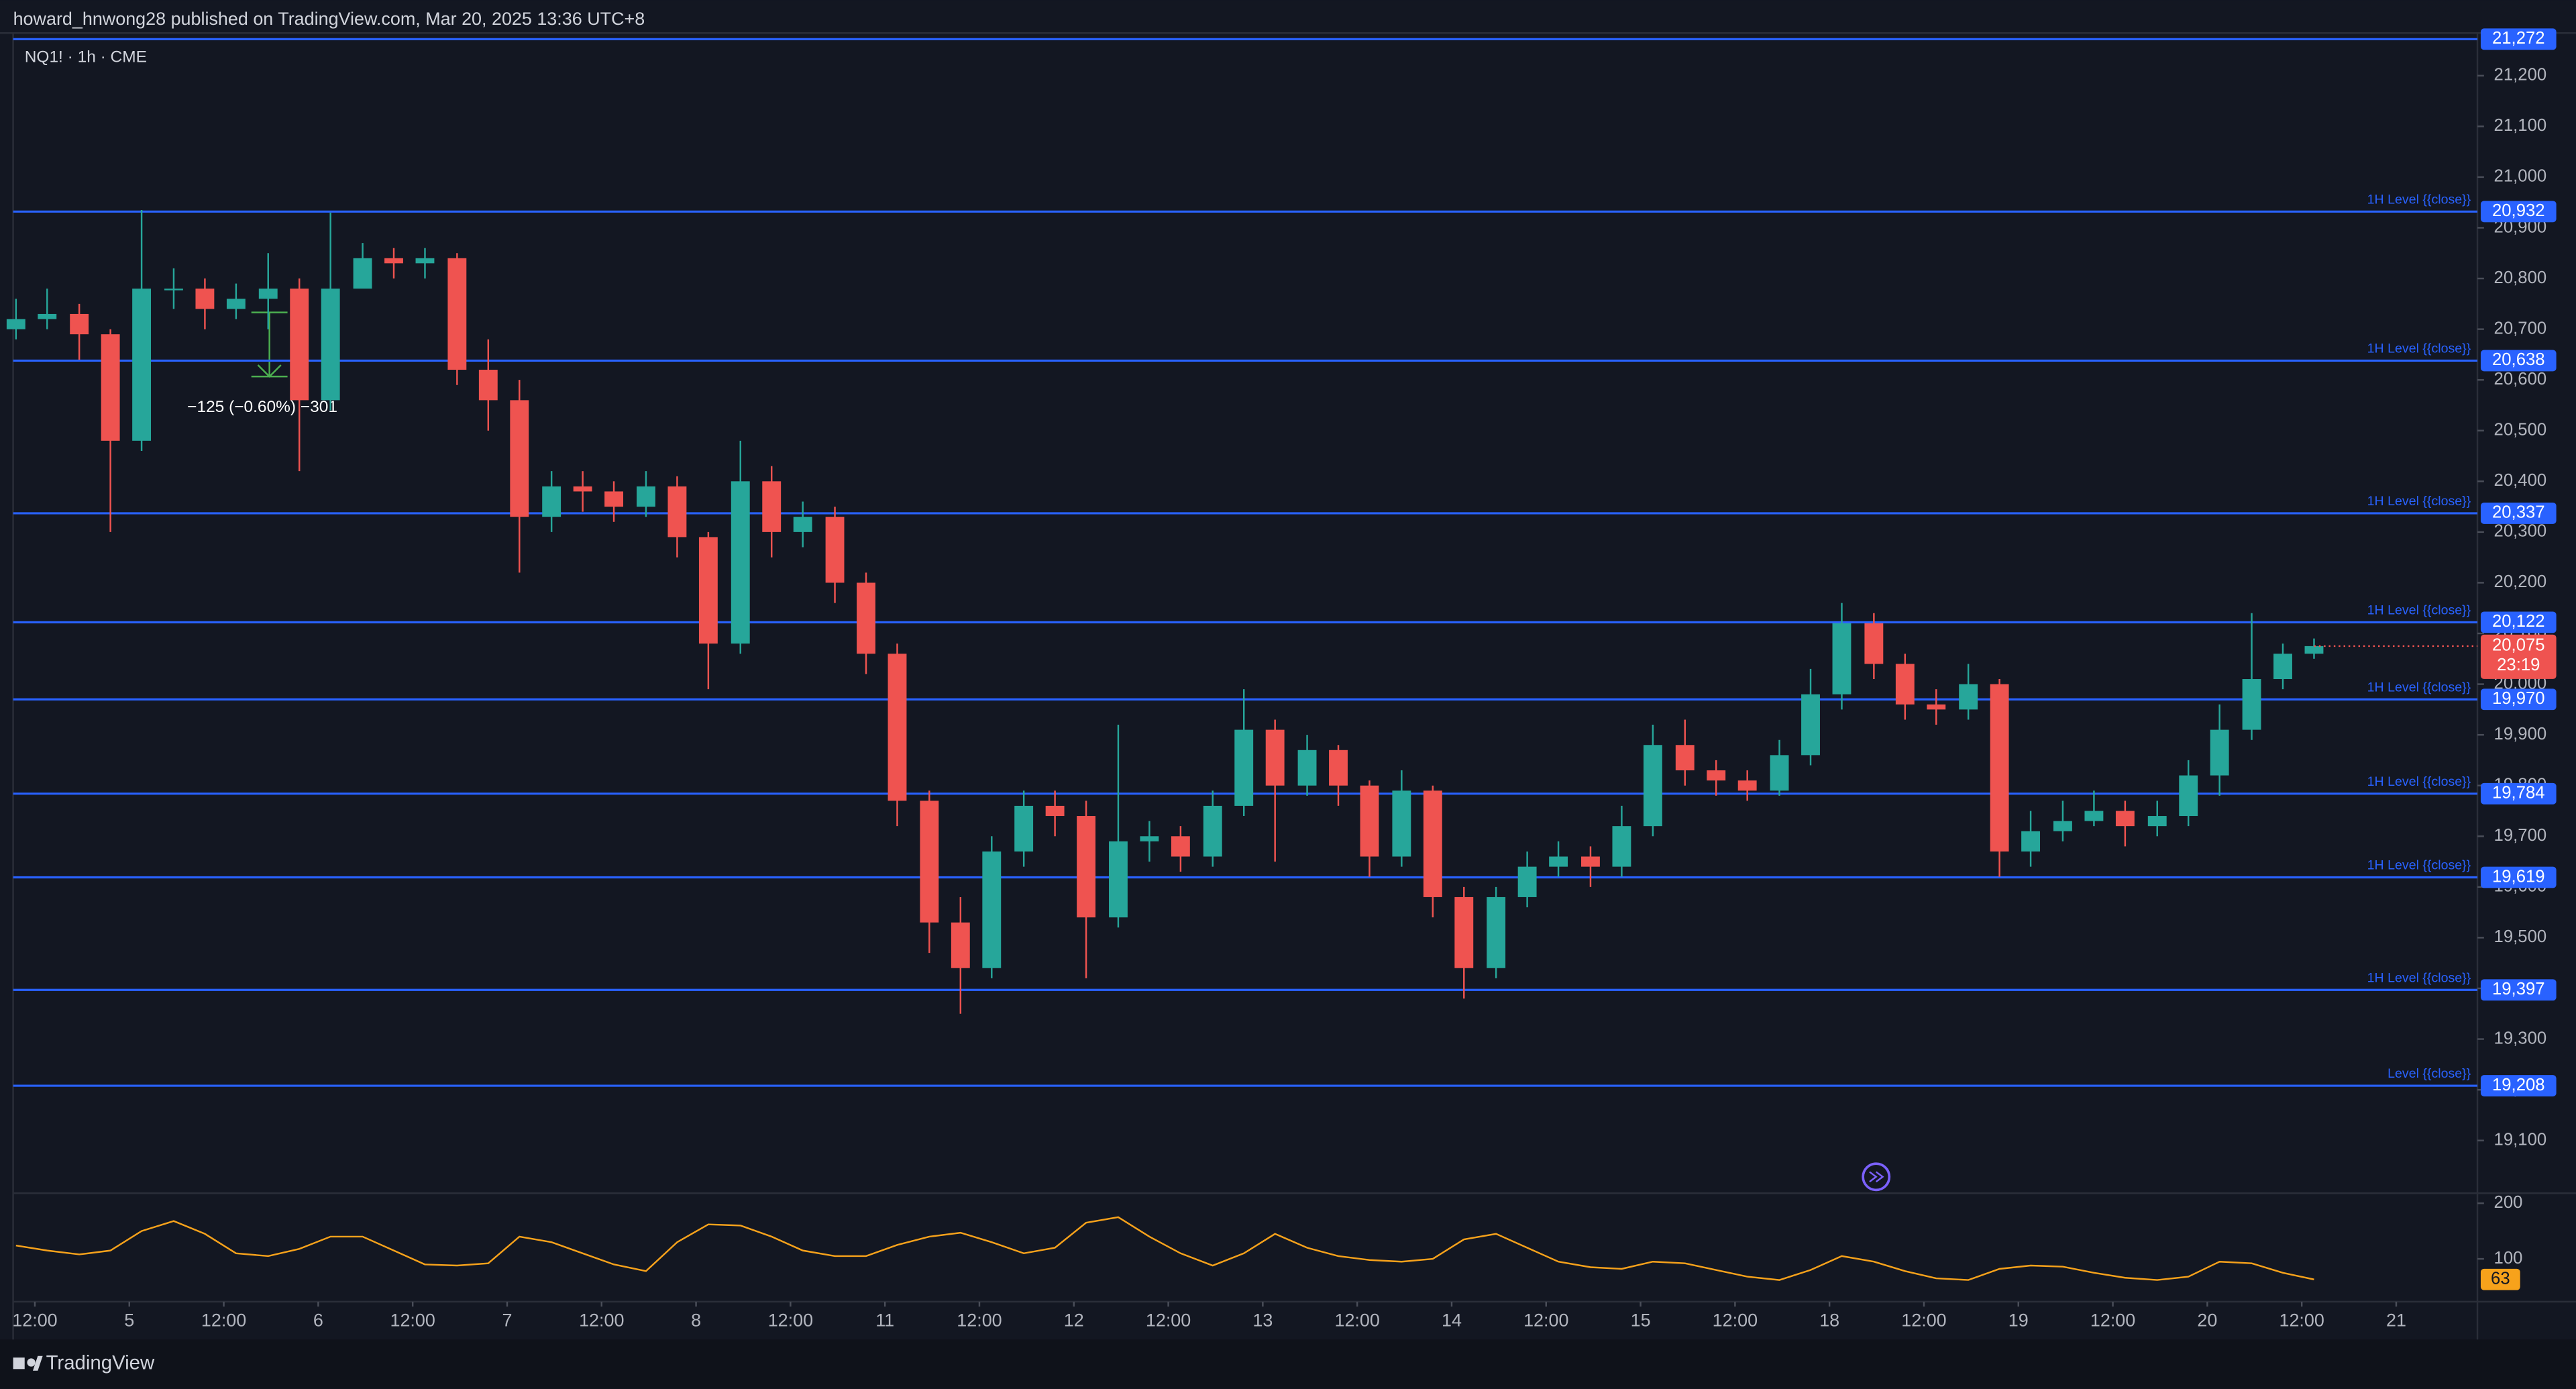 The height and width of the screenshot is (1389, 2576). What do you see at coordinates (28, 1363) in the screenshot?
I see `logo` at bounding box center [28, 1363].